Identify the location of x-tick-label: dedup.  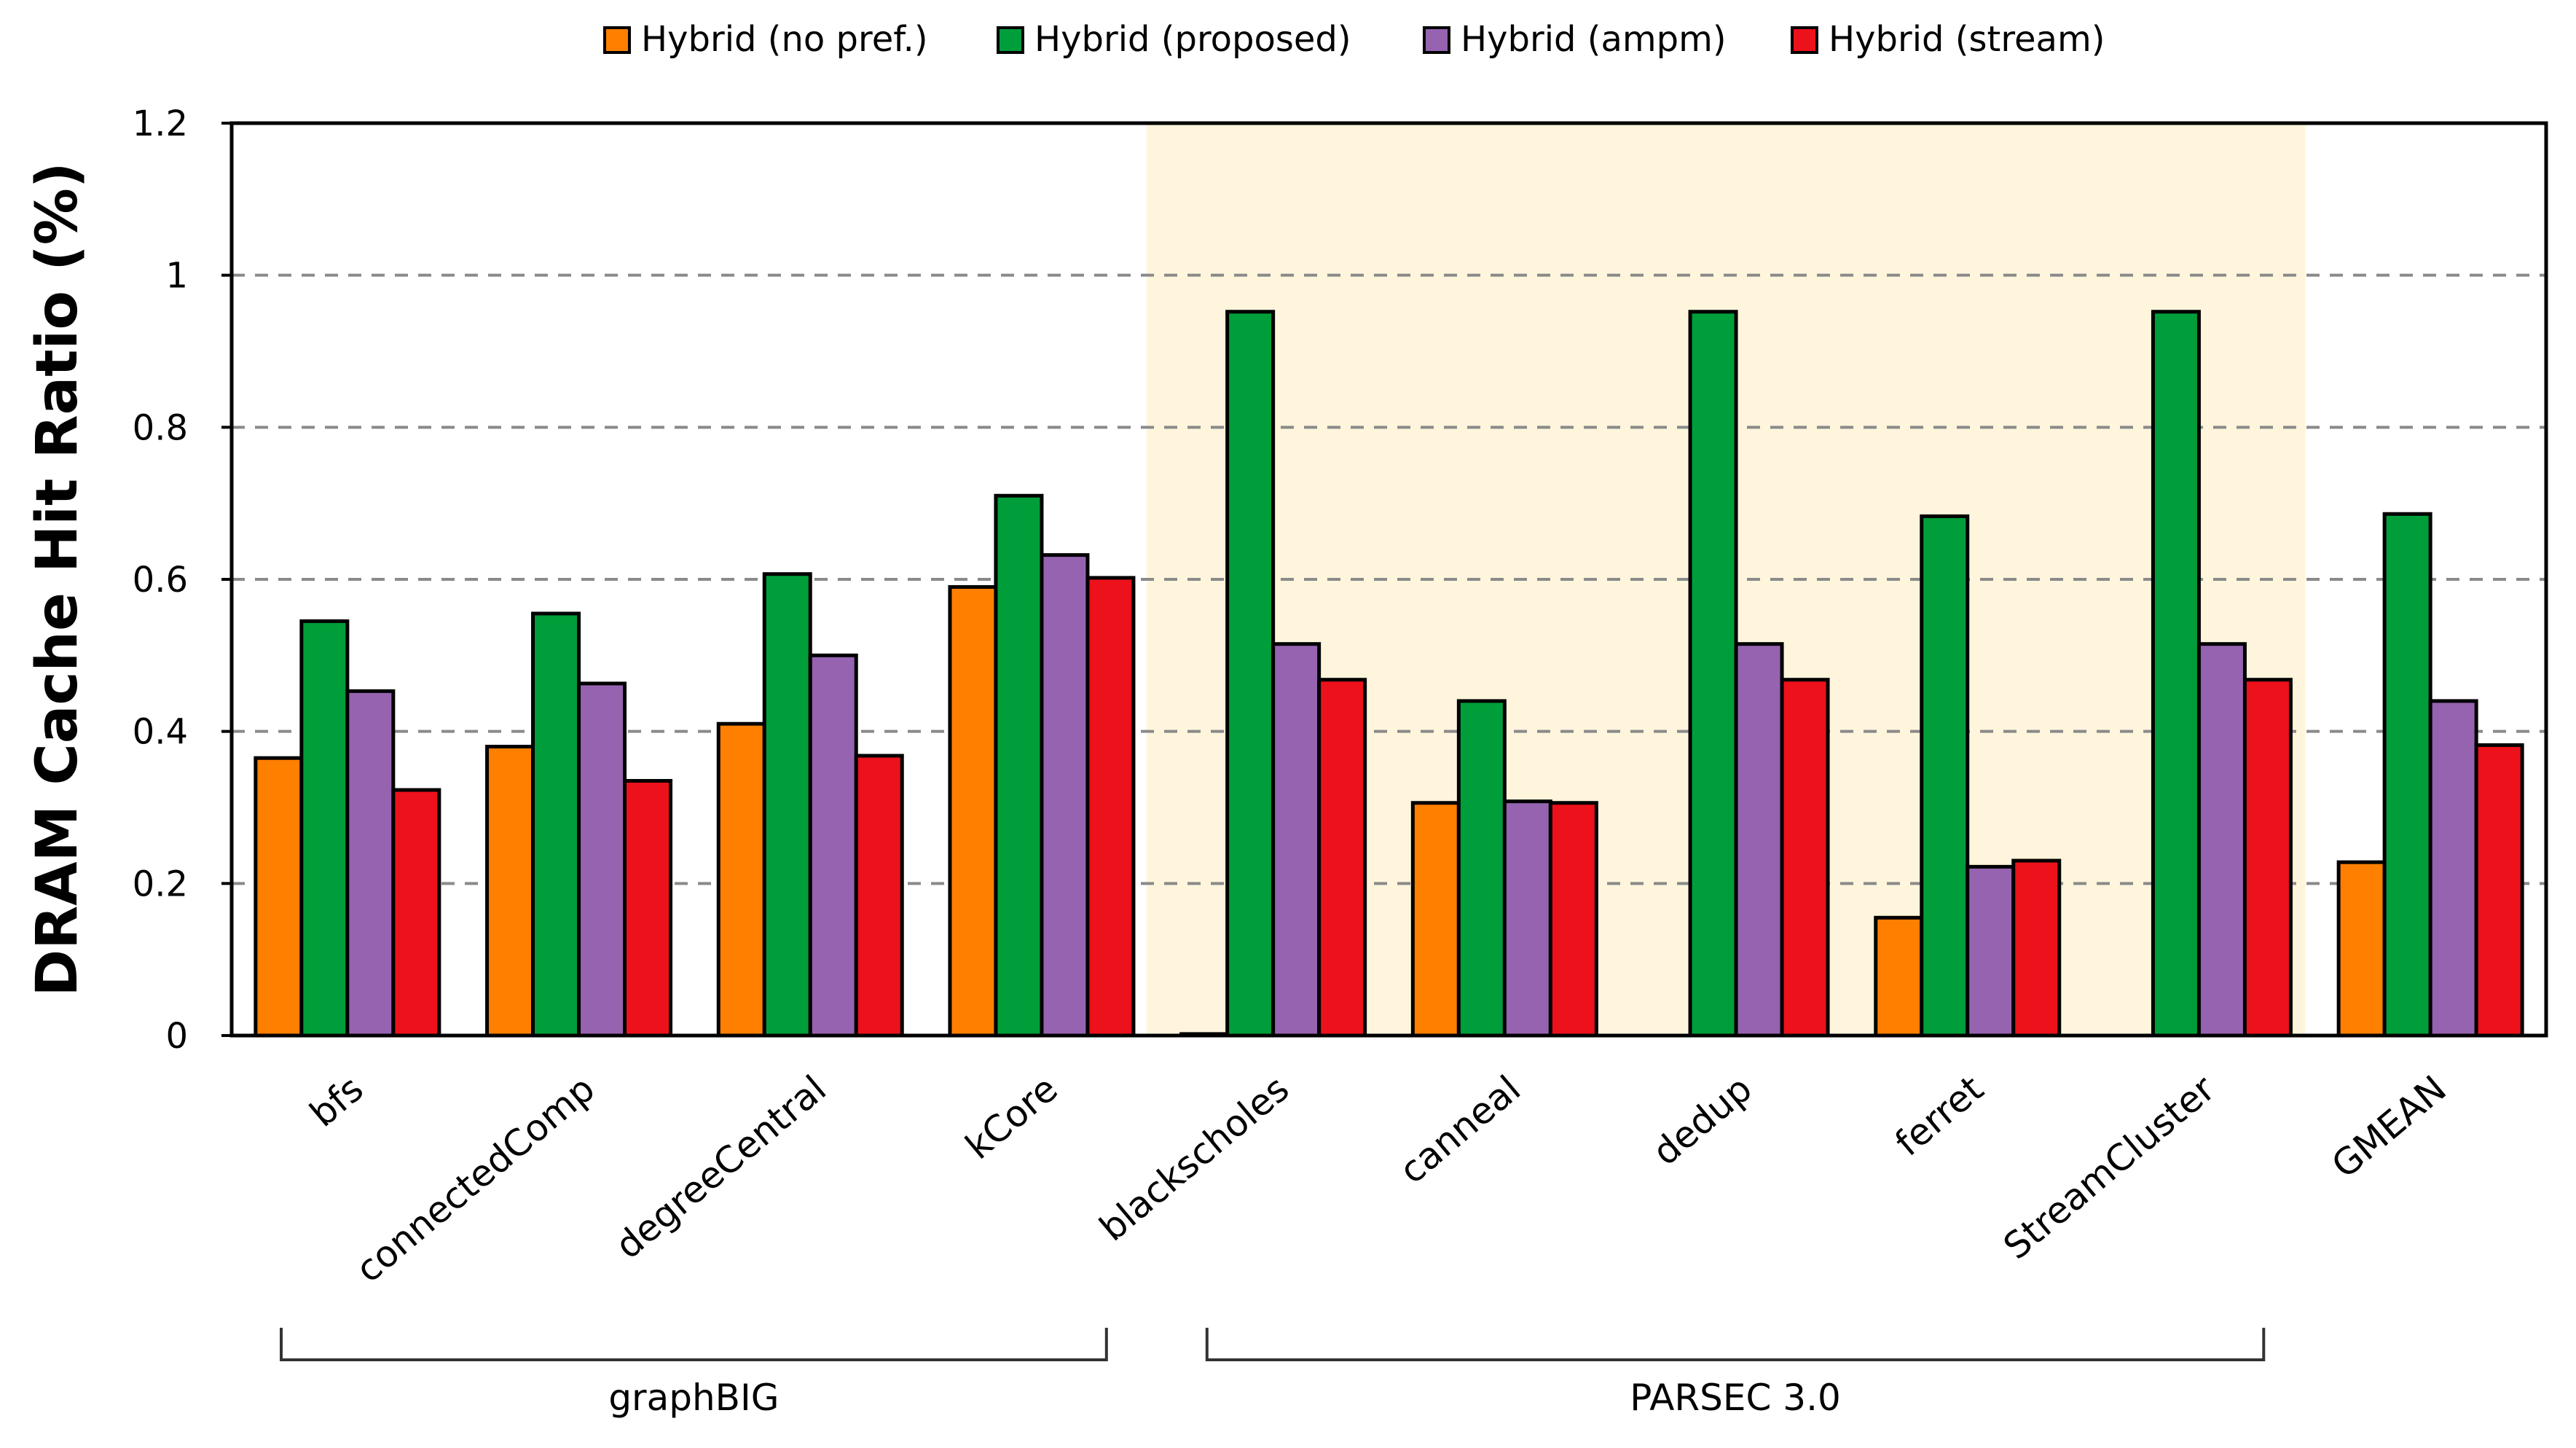
(1702, 1121).